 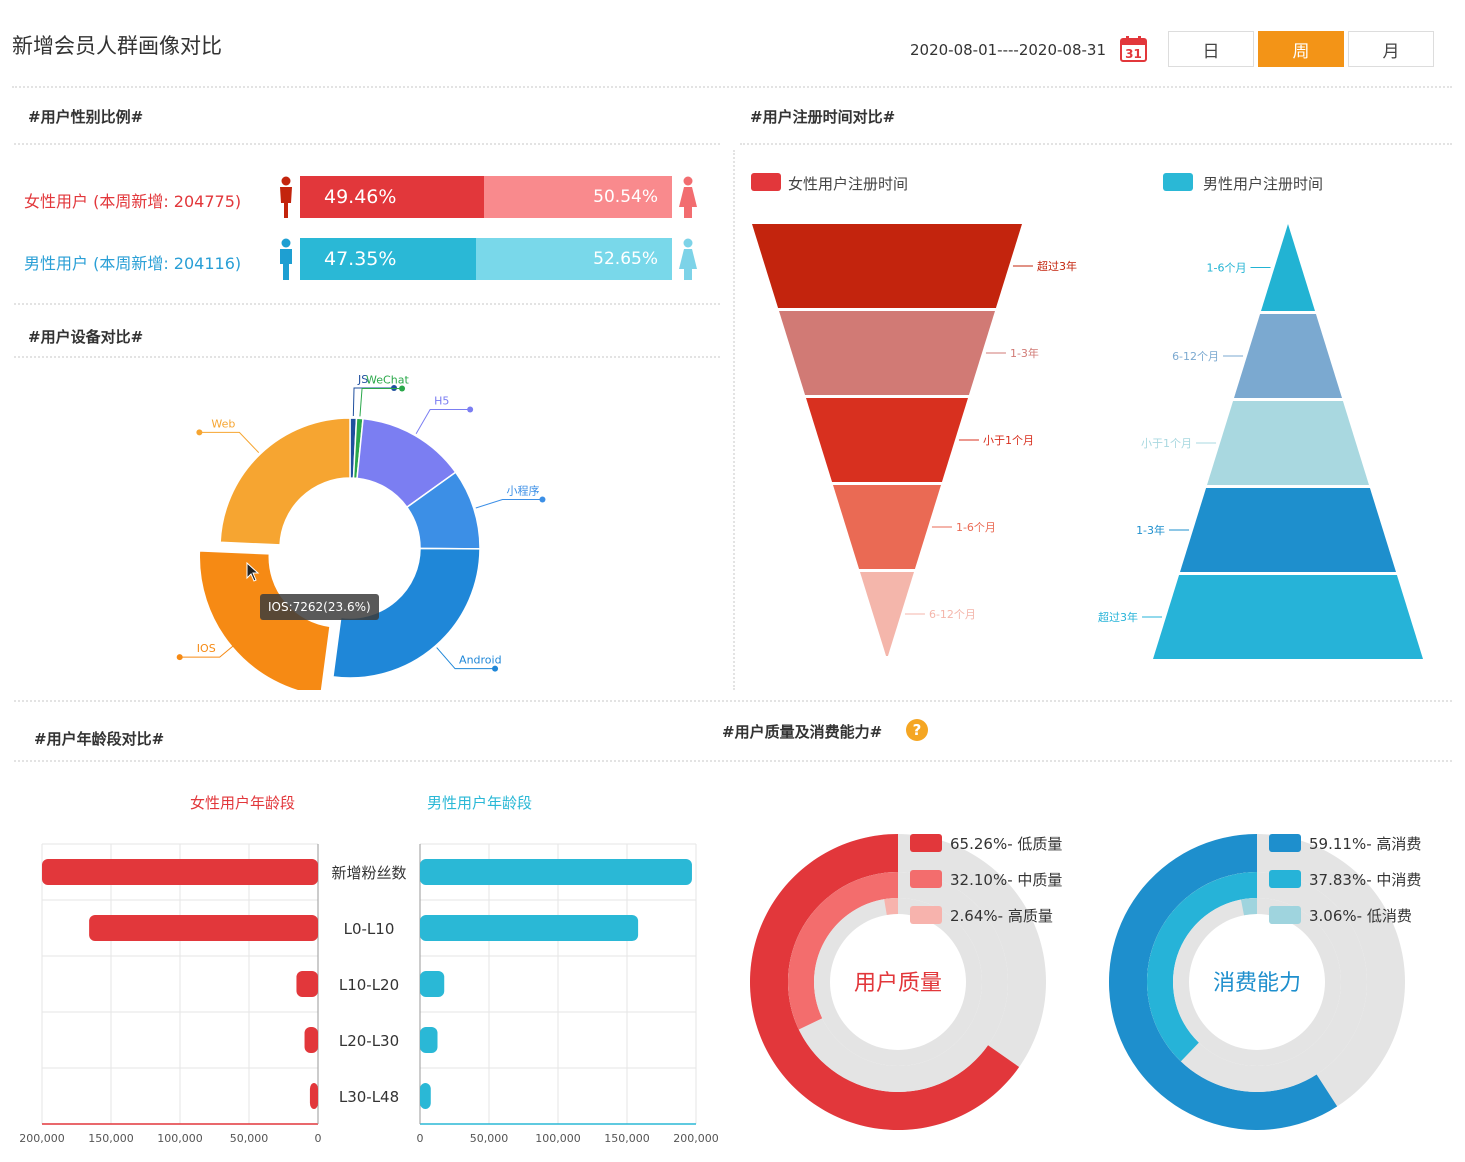 What do you see at coordinates (625, 259) in the screenshot?
I see `male-right-pct: 52.65%` at bounding box center [625, 259].